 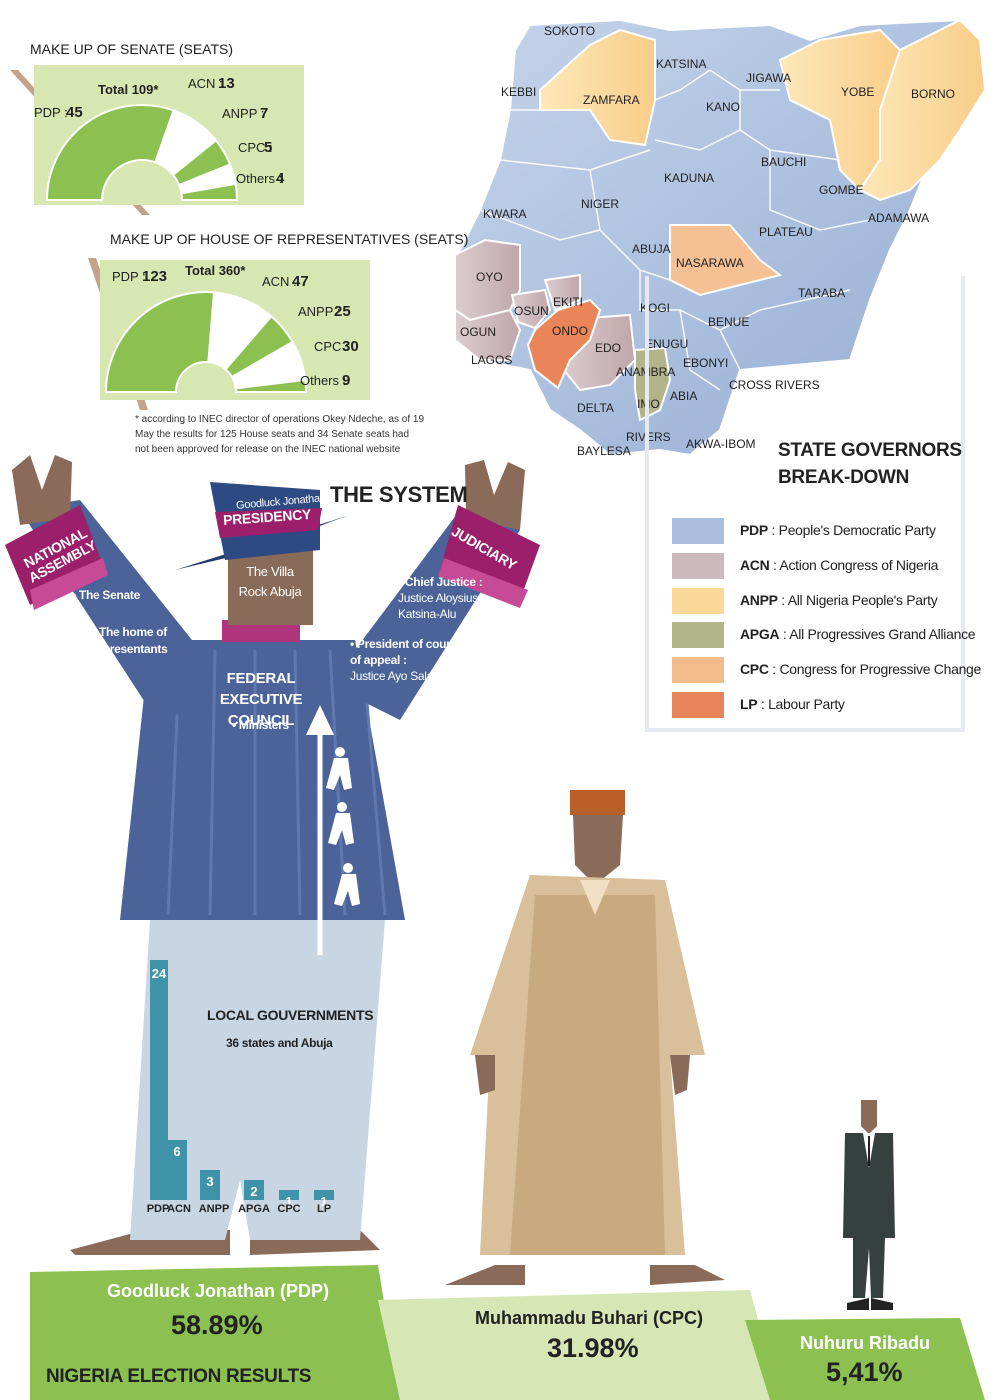 What do you see at coordinates (838, 530) in the screenshot?
I see `legend-label: PDP : People's Democratic Party` at bounding box center [838, 530].